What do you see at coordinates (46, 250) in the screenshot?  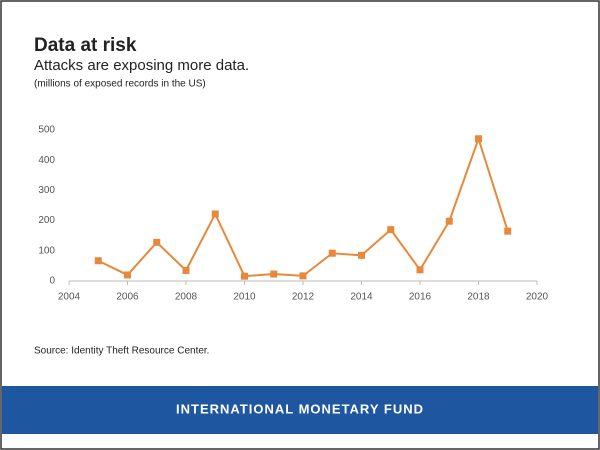 I see `y-tick-label: 100` at bounding box center [46, 250].